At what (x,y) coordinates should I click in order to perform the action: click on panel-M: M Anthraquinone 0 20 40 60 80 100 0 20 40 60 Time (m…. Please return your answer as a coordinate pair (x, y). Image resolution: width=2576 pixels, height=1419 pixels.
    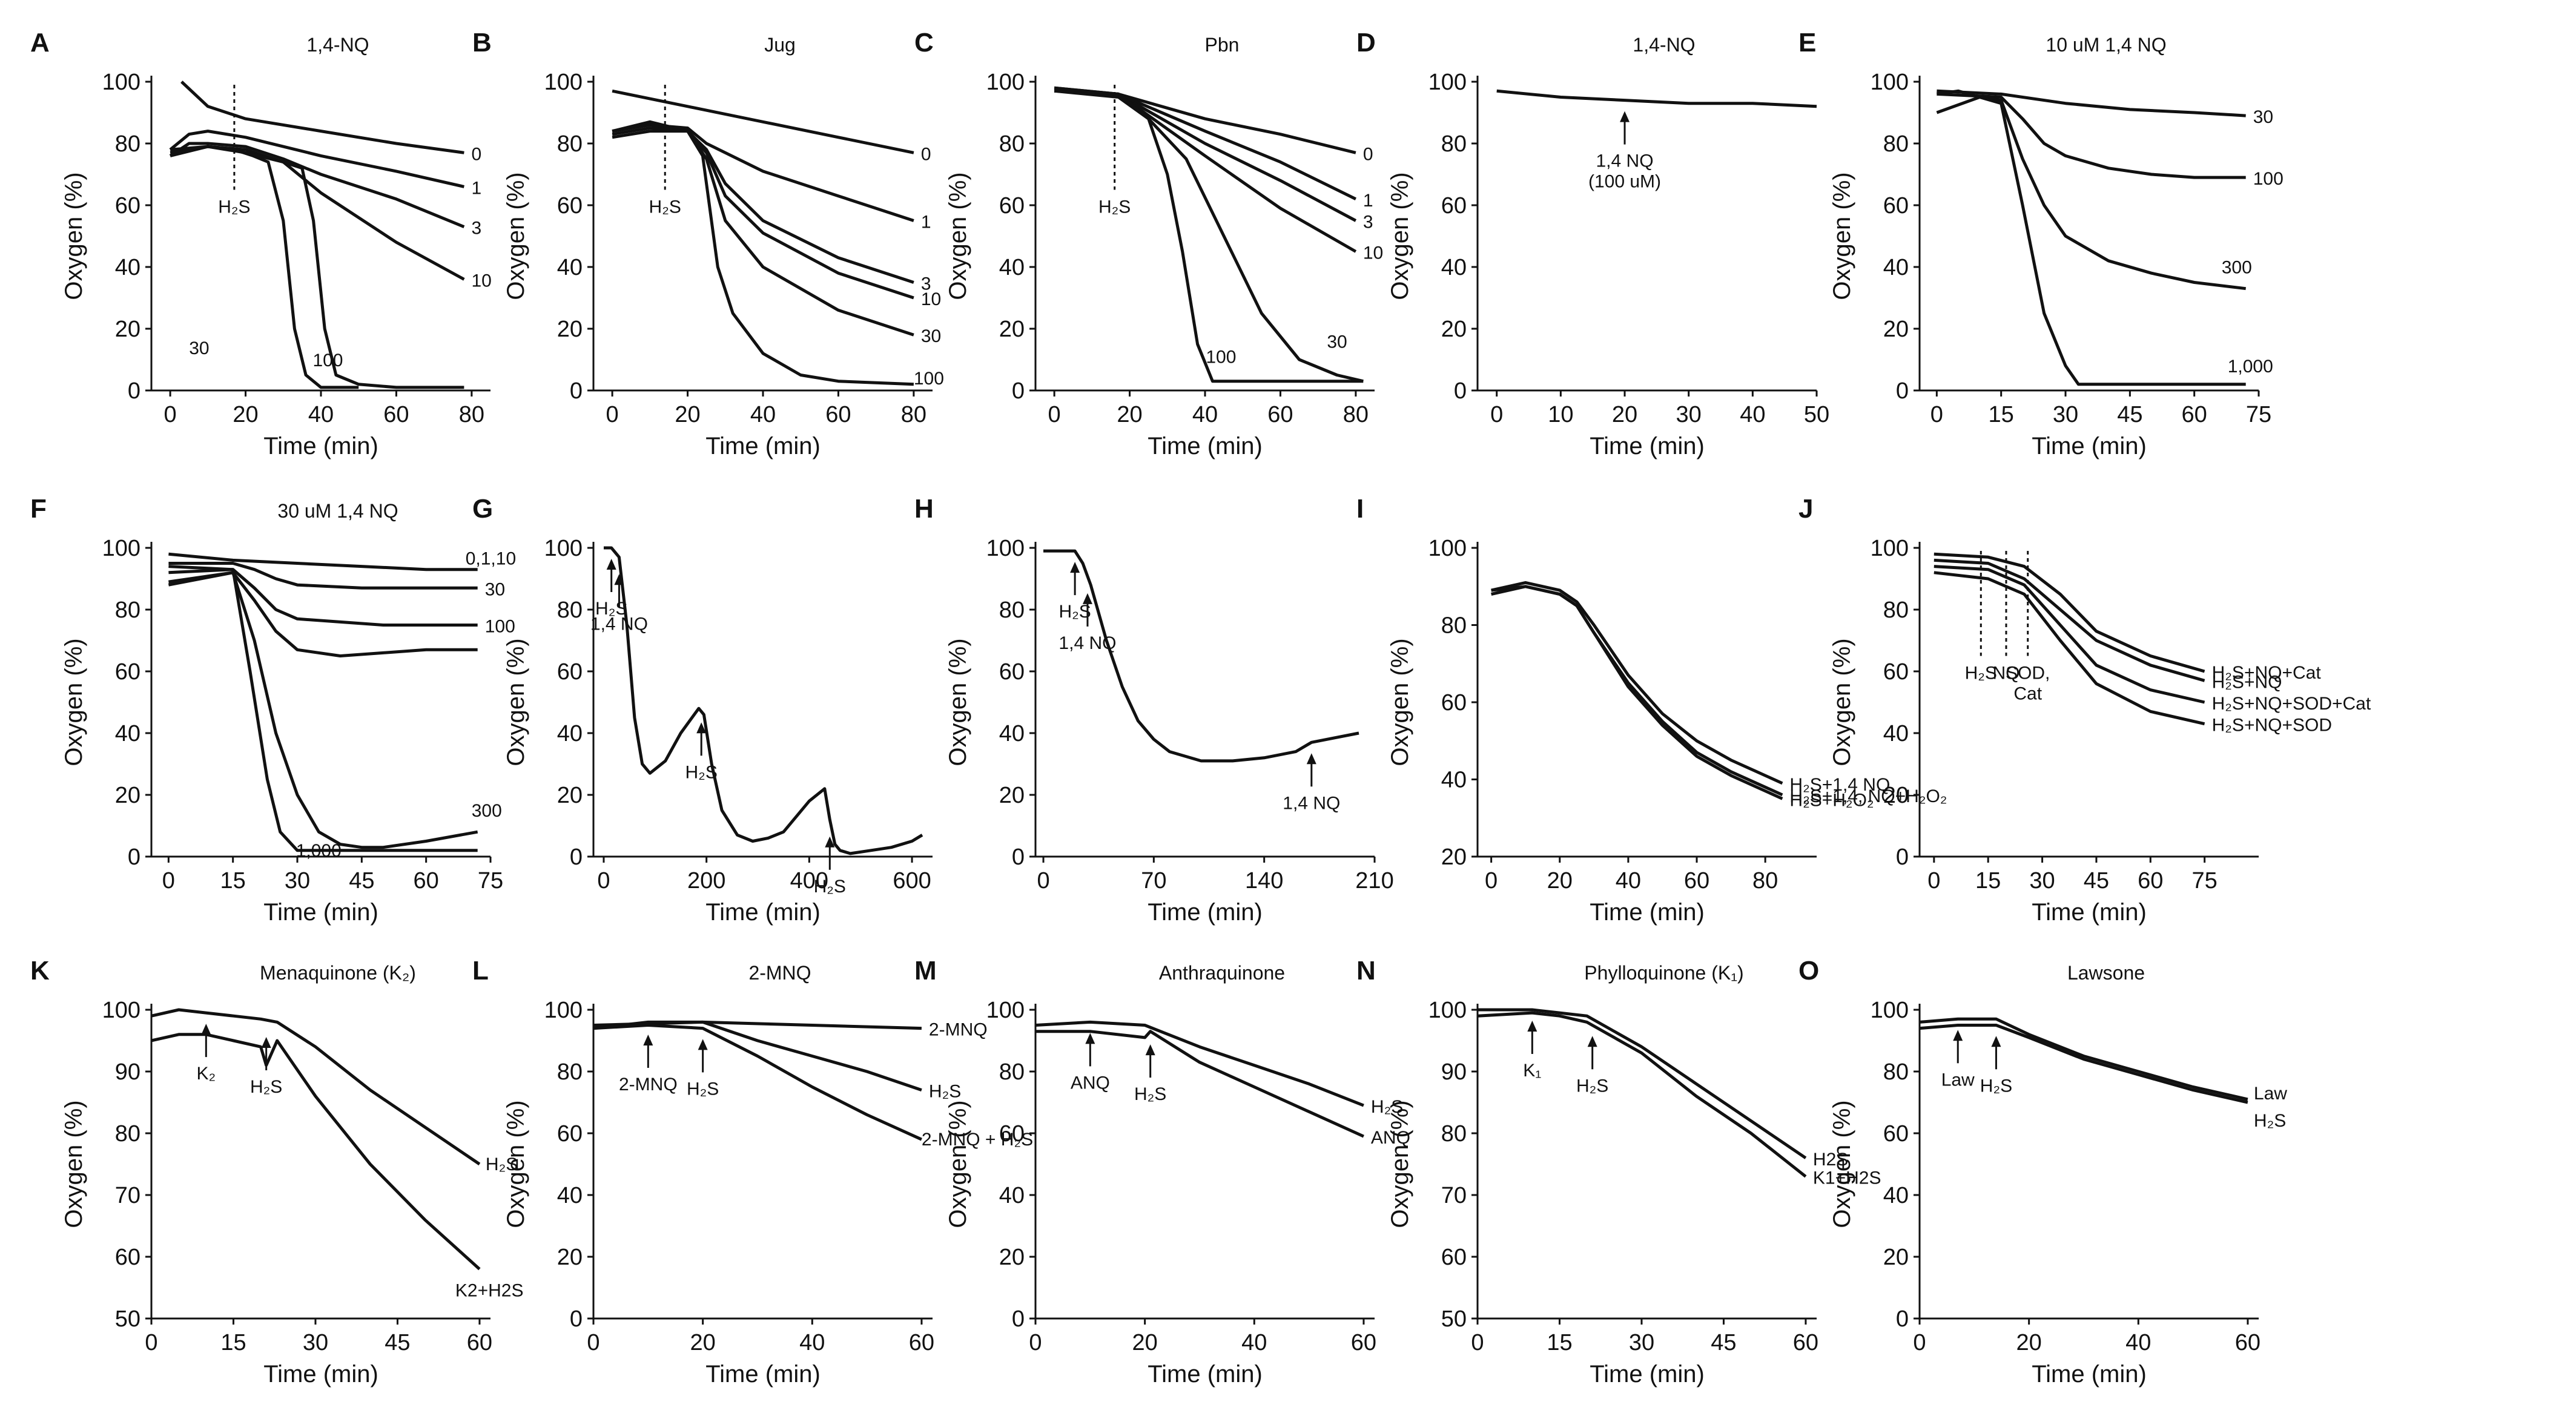
    Looking at the image, I should click on (1162, 1172).